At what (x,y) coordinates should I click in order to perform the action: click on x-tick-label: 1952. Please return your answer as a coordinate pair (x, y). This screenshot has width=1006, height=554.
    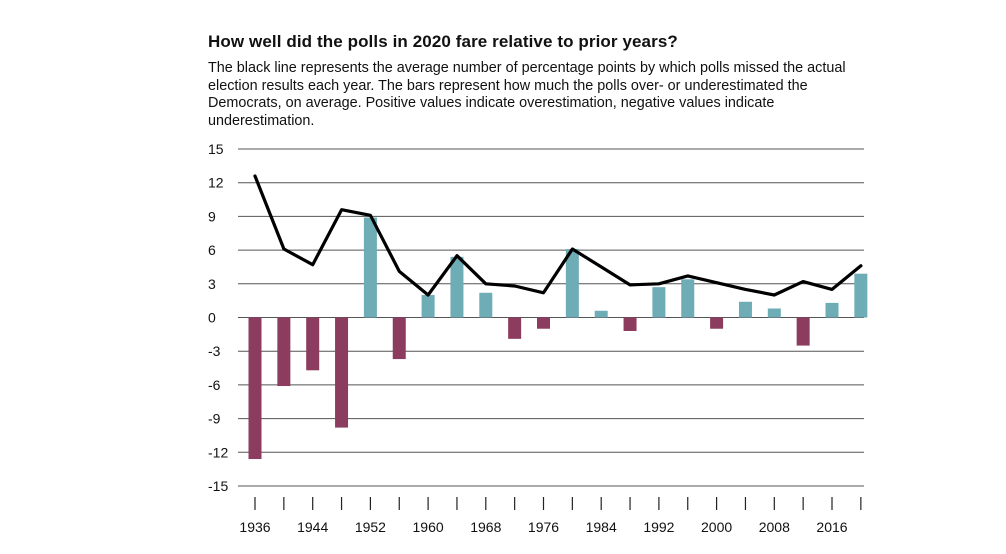
    Looking at the image, I should click on (370, 527).